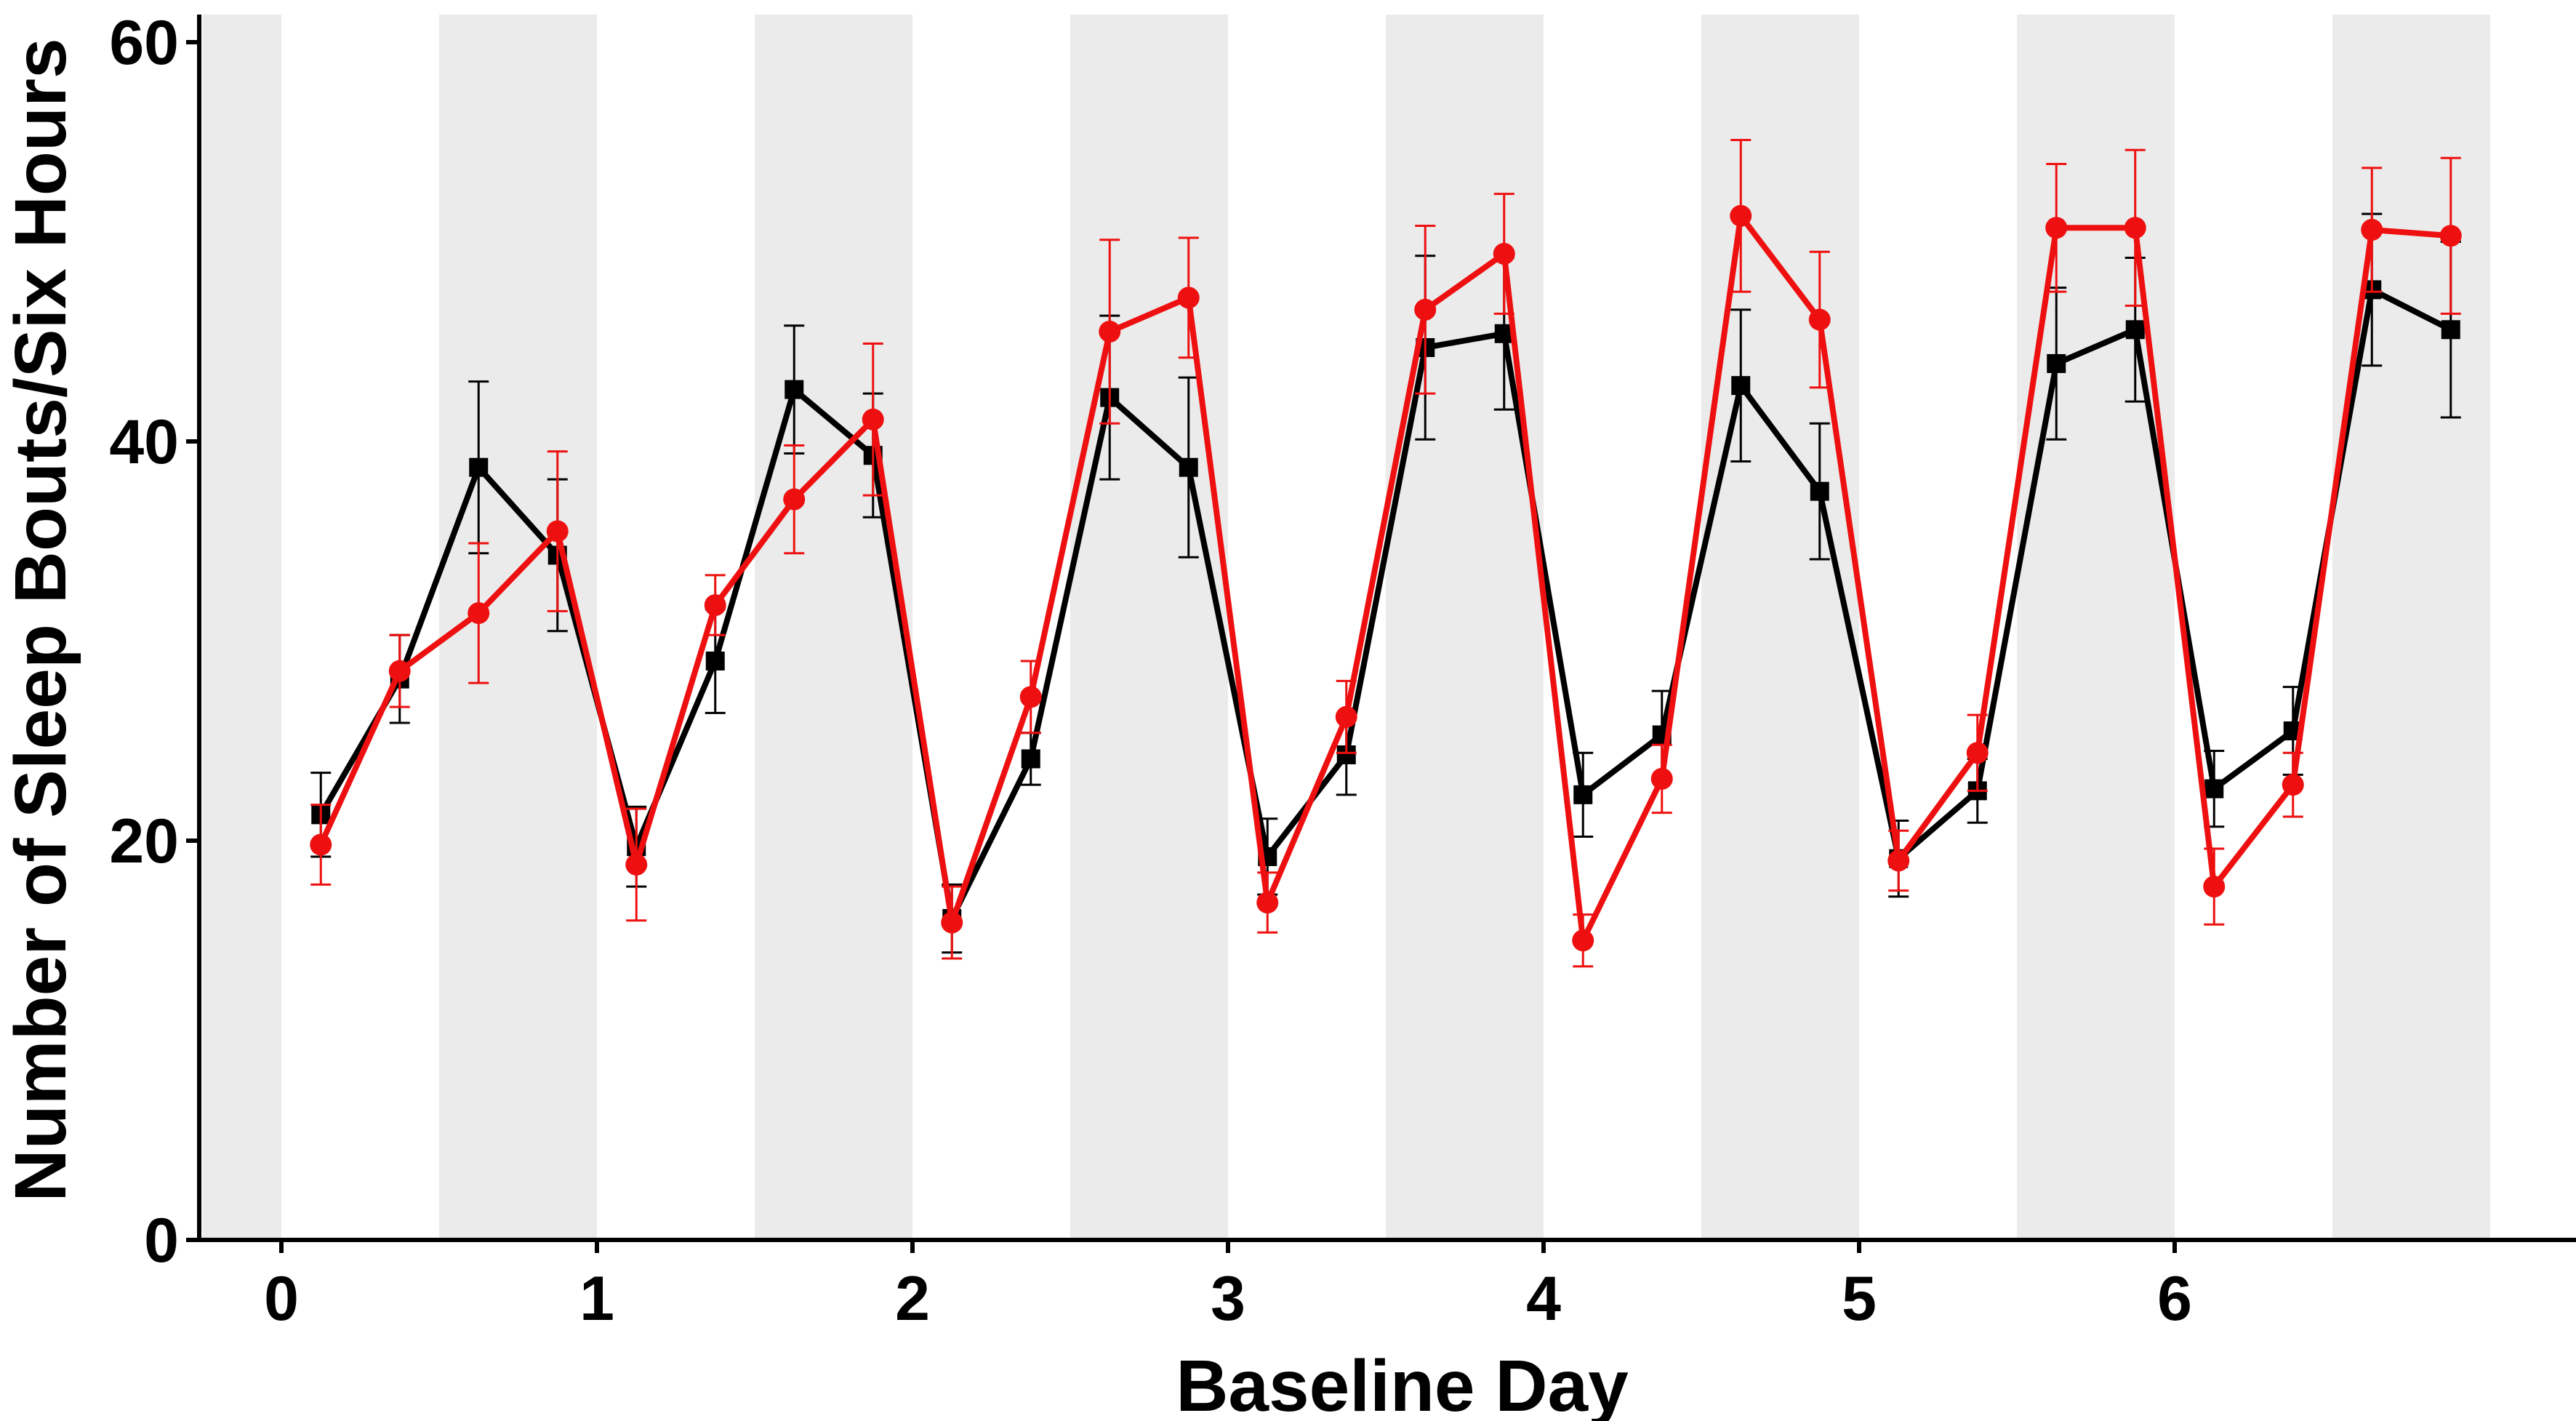 The height and width of the screenshot is (1421, 2576). What do you see at coordinates (2175, 1299) in the screenshot?
I see `x-tick-label: 6` at bounding box center [2175, 1299].